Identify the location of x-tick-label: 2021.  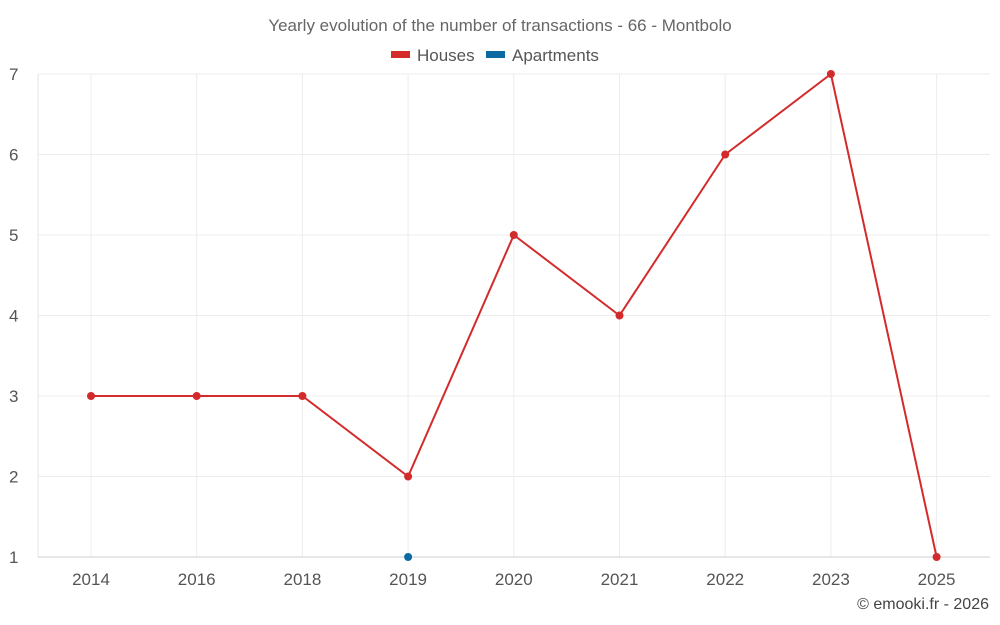
(620, 579).